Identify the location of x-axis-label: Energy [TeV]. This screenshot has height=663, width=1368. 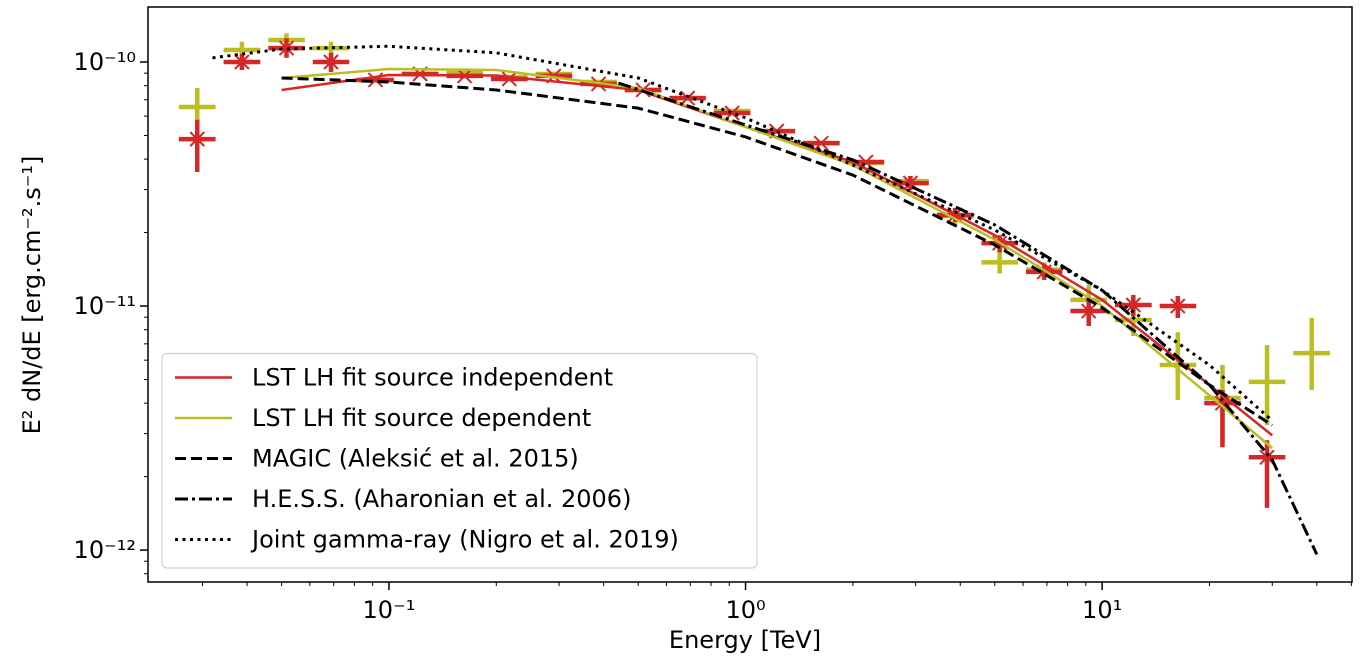
(745, 640).